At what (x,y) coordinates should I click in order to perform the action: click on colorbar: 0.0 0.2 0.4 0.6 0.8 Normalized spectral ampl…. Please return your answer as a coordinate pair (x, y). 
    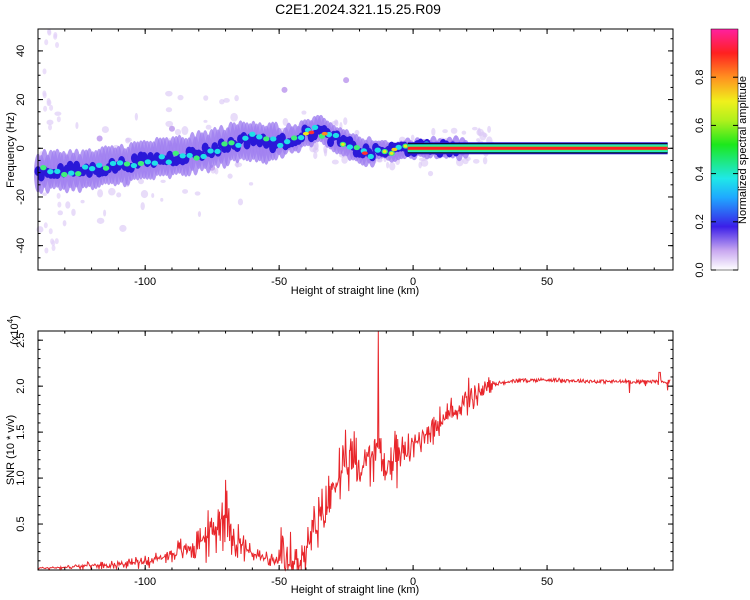
    Looking at the image, I should click on (721, 153).